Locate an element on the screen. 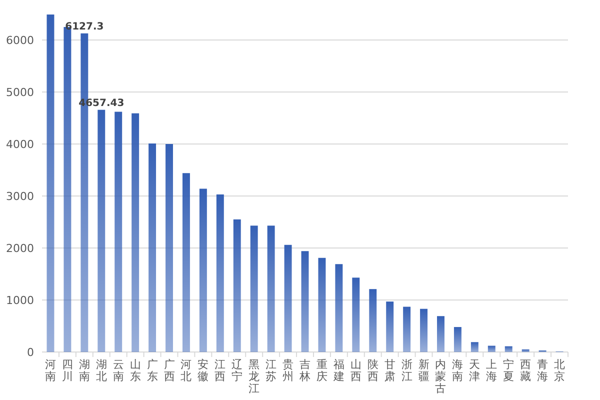 The image size is (600, 400). x-tick-label: 山东 is located at coordinates (135, 370).